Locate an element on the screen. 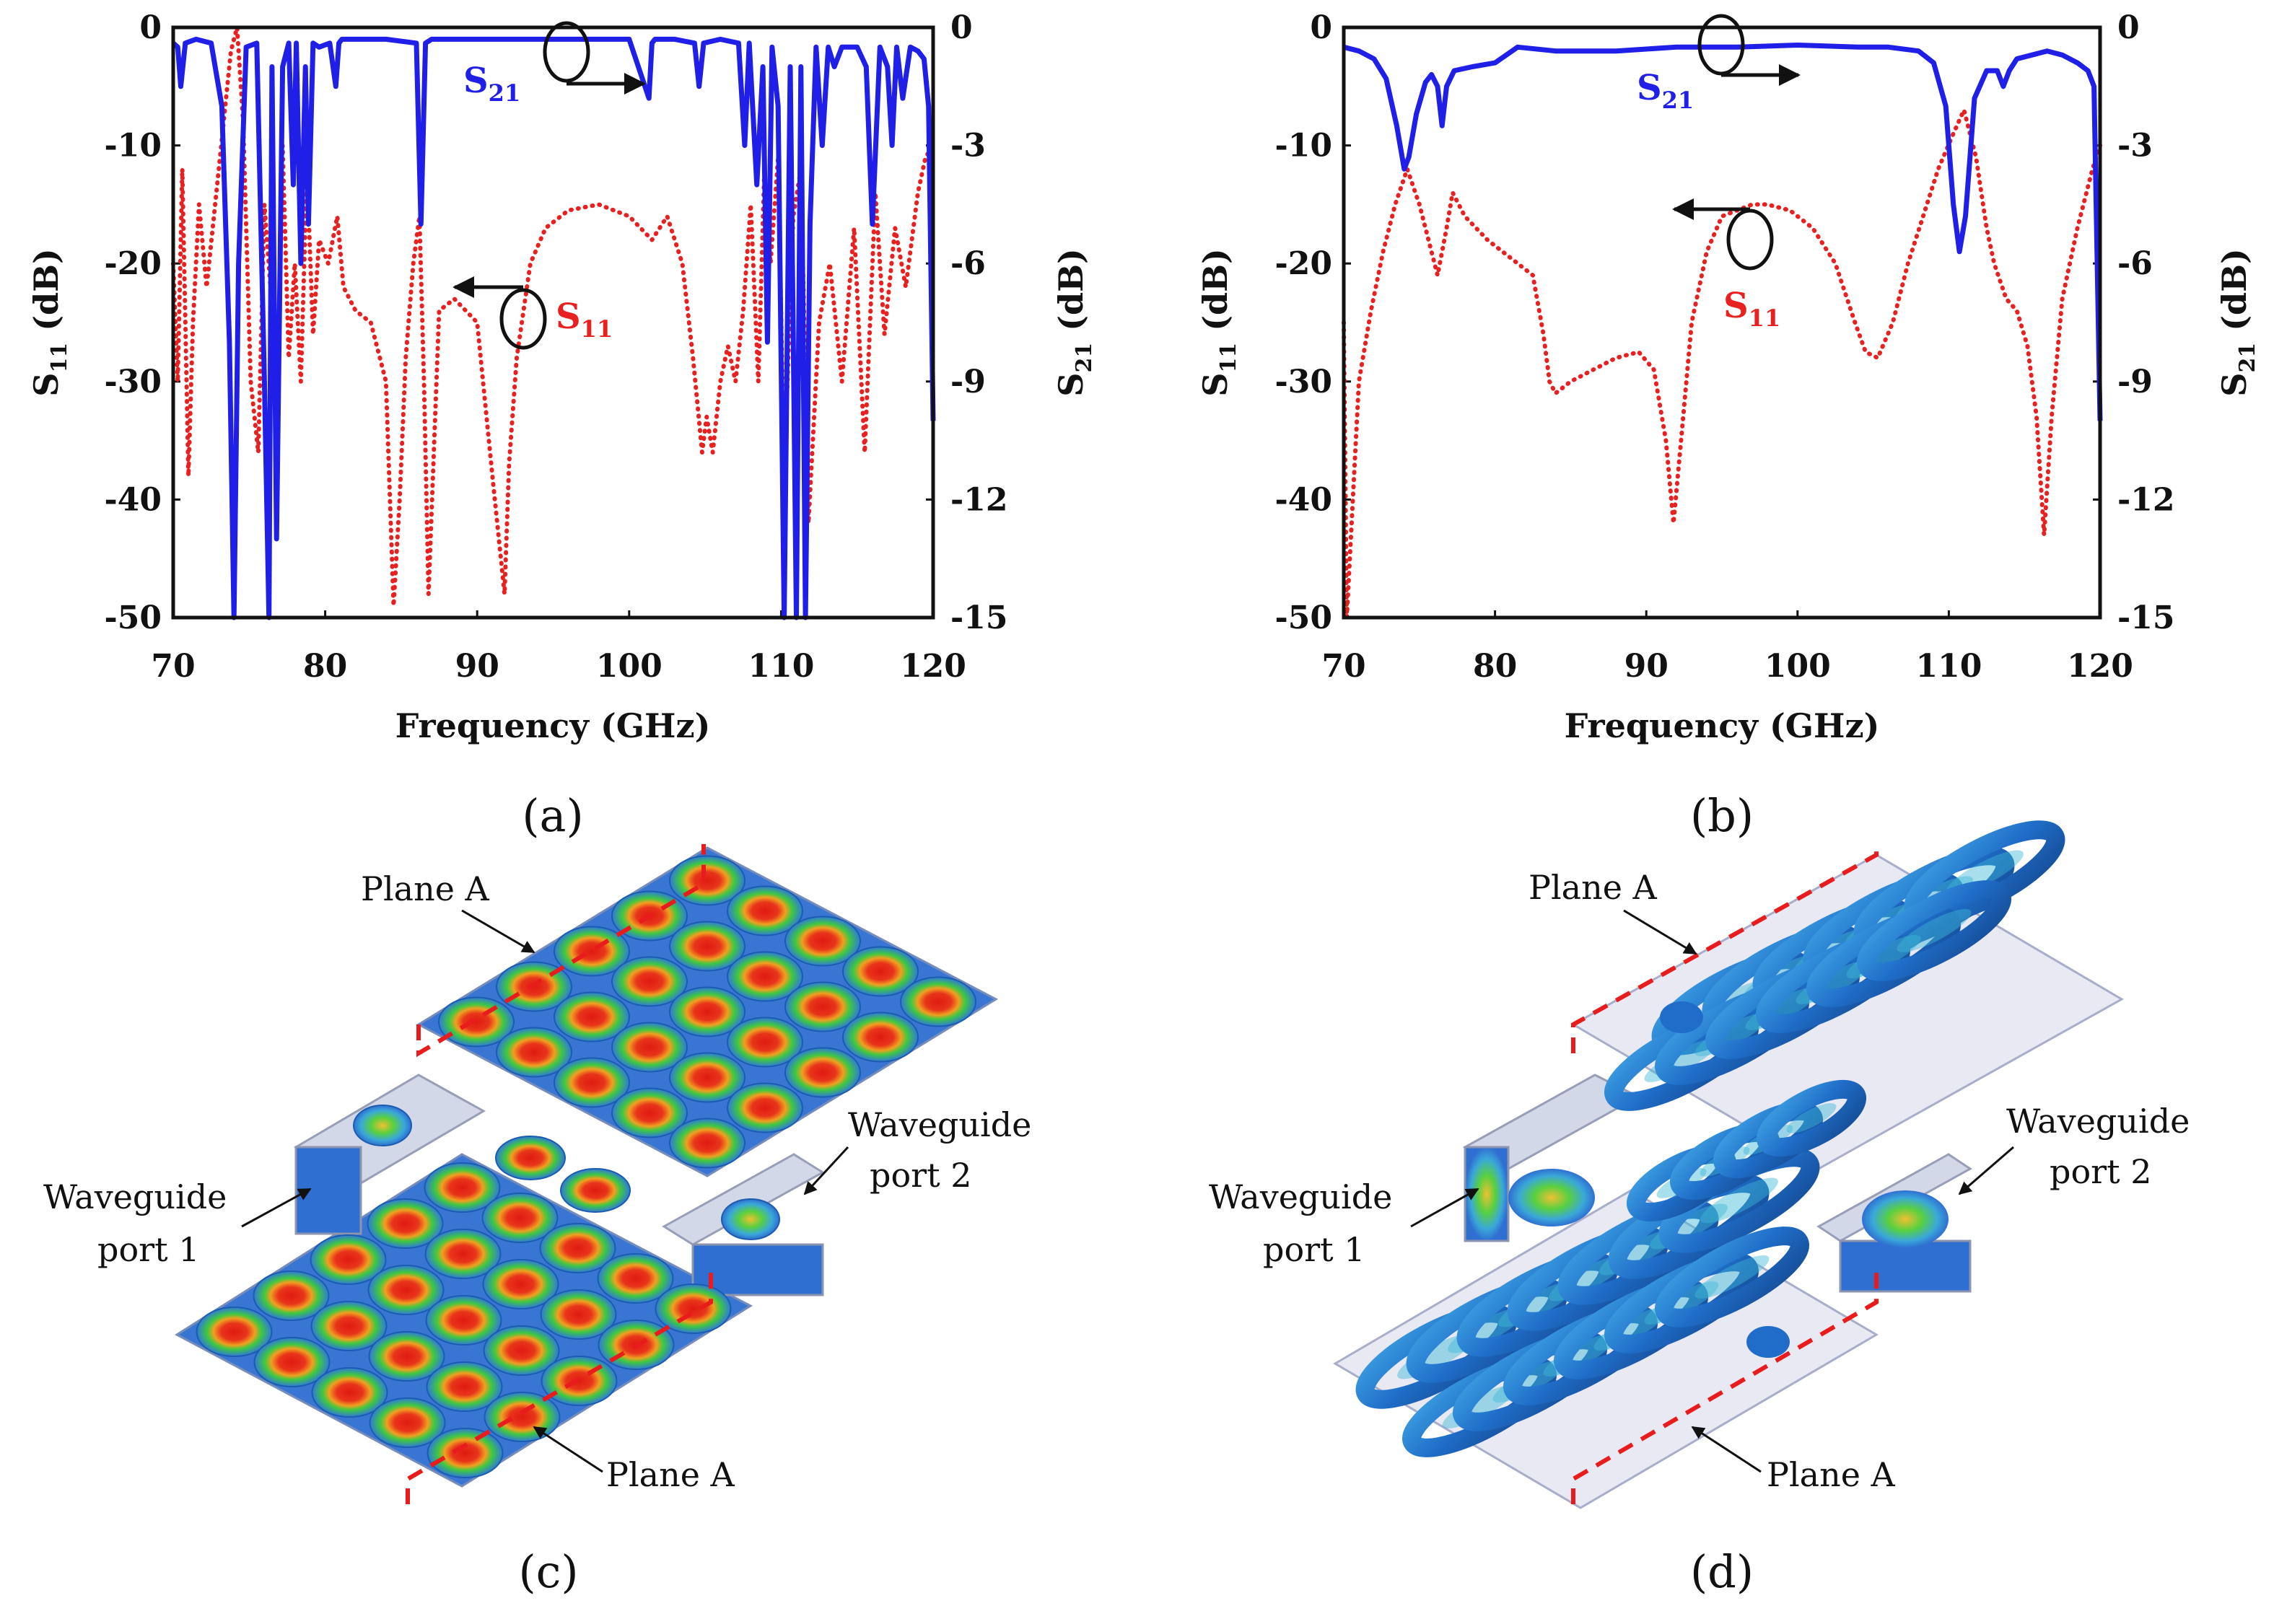  chart-b-xlabel: Frequency (GHz) is located at coordinates (1722, 726).